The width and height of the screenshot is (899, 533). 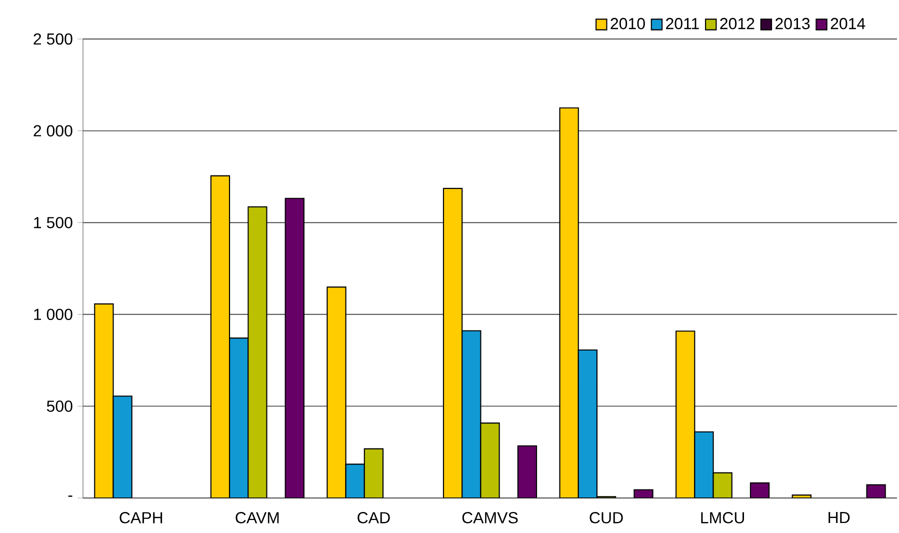 What do you see at coordinates (59, 406) in the screenshot?
I see `y-tick-label: 500` at bounding box center [59, 406].